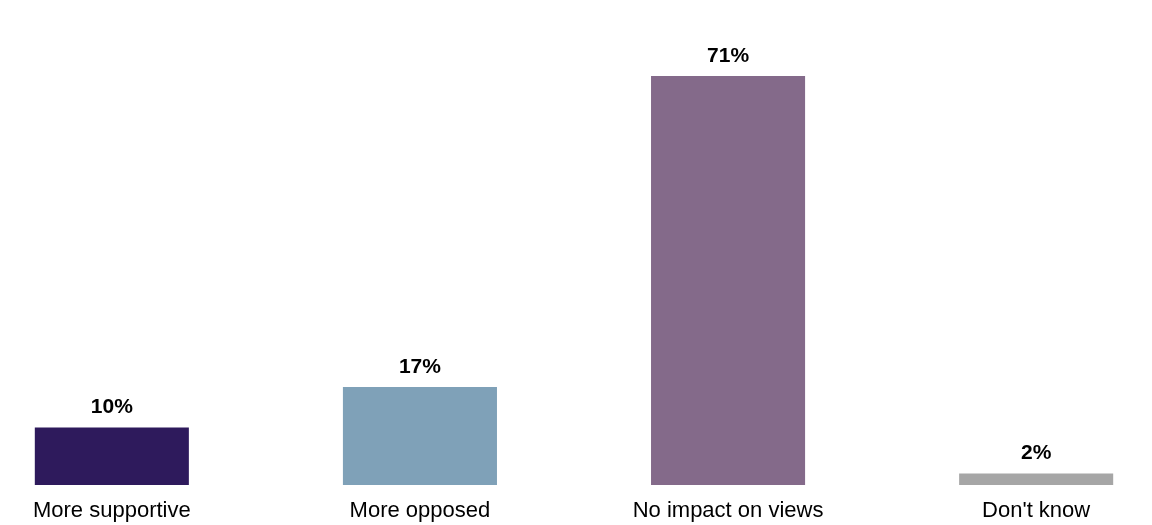  Describe the element at coordinates (1036, 452) in the screenshot. I see `data-label: 2%` at that location.